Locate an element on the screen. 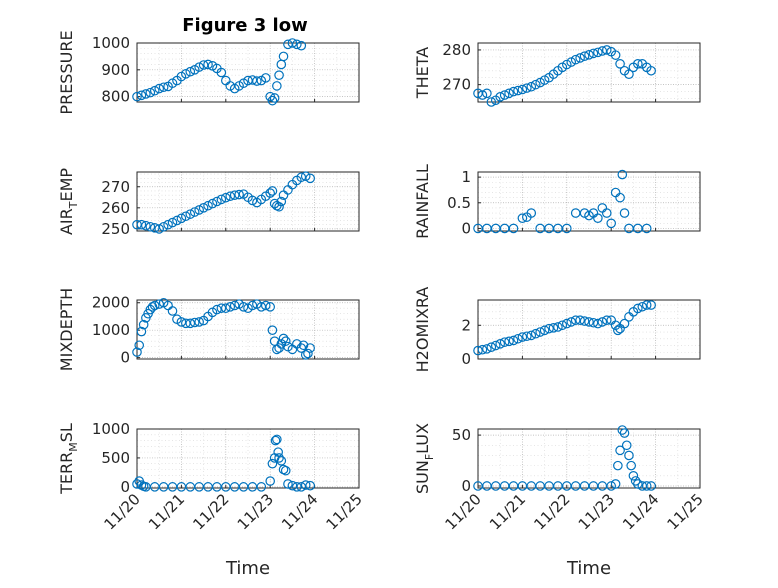  y-tick-label: 250 is located at coordinates (115, 229).